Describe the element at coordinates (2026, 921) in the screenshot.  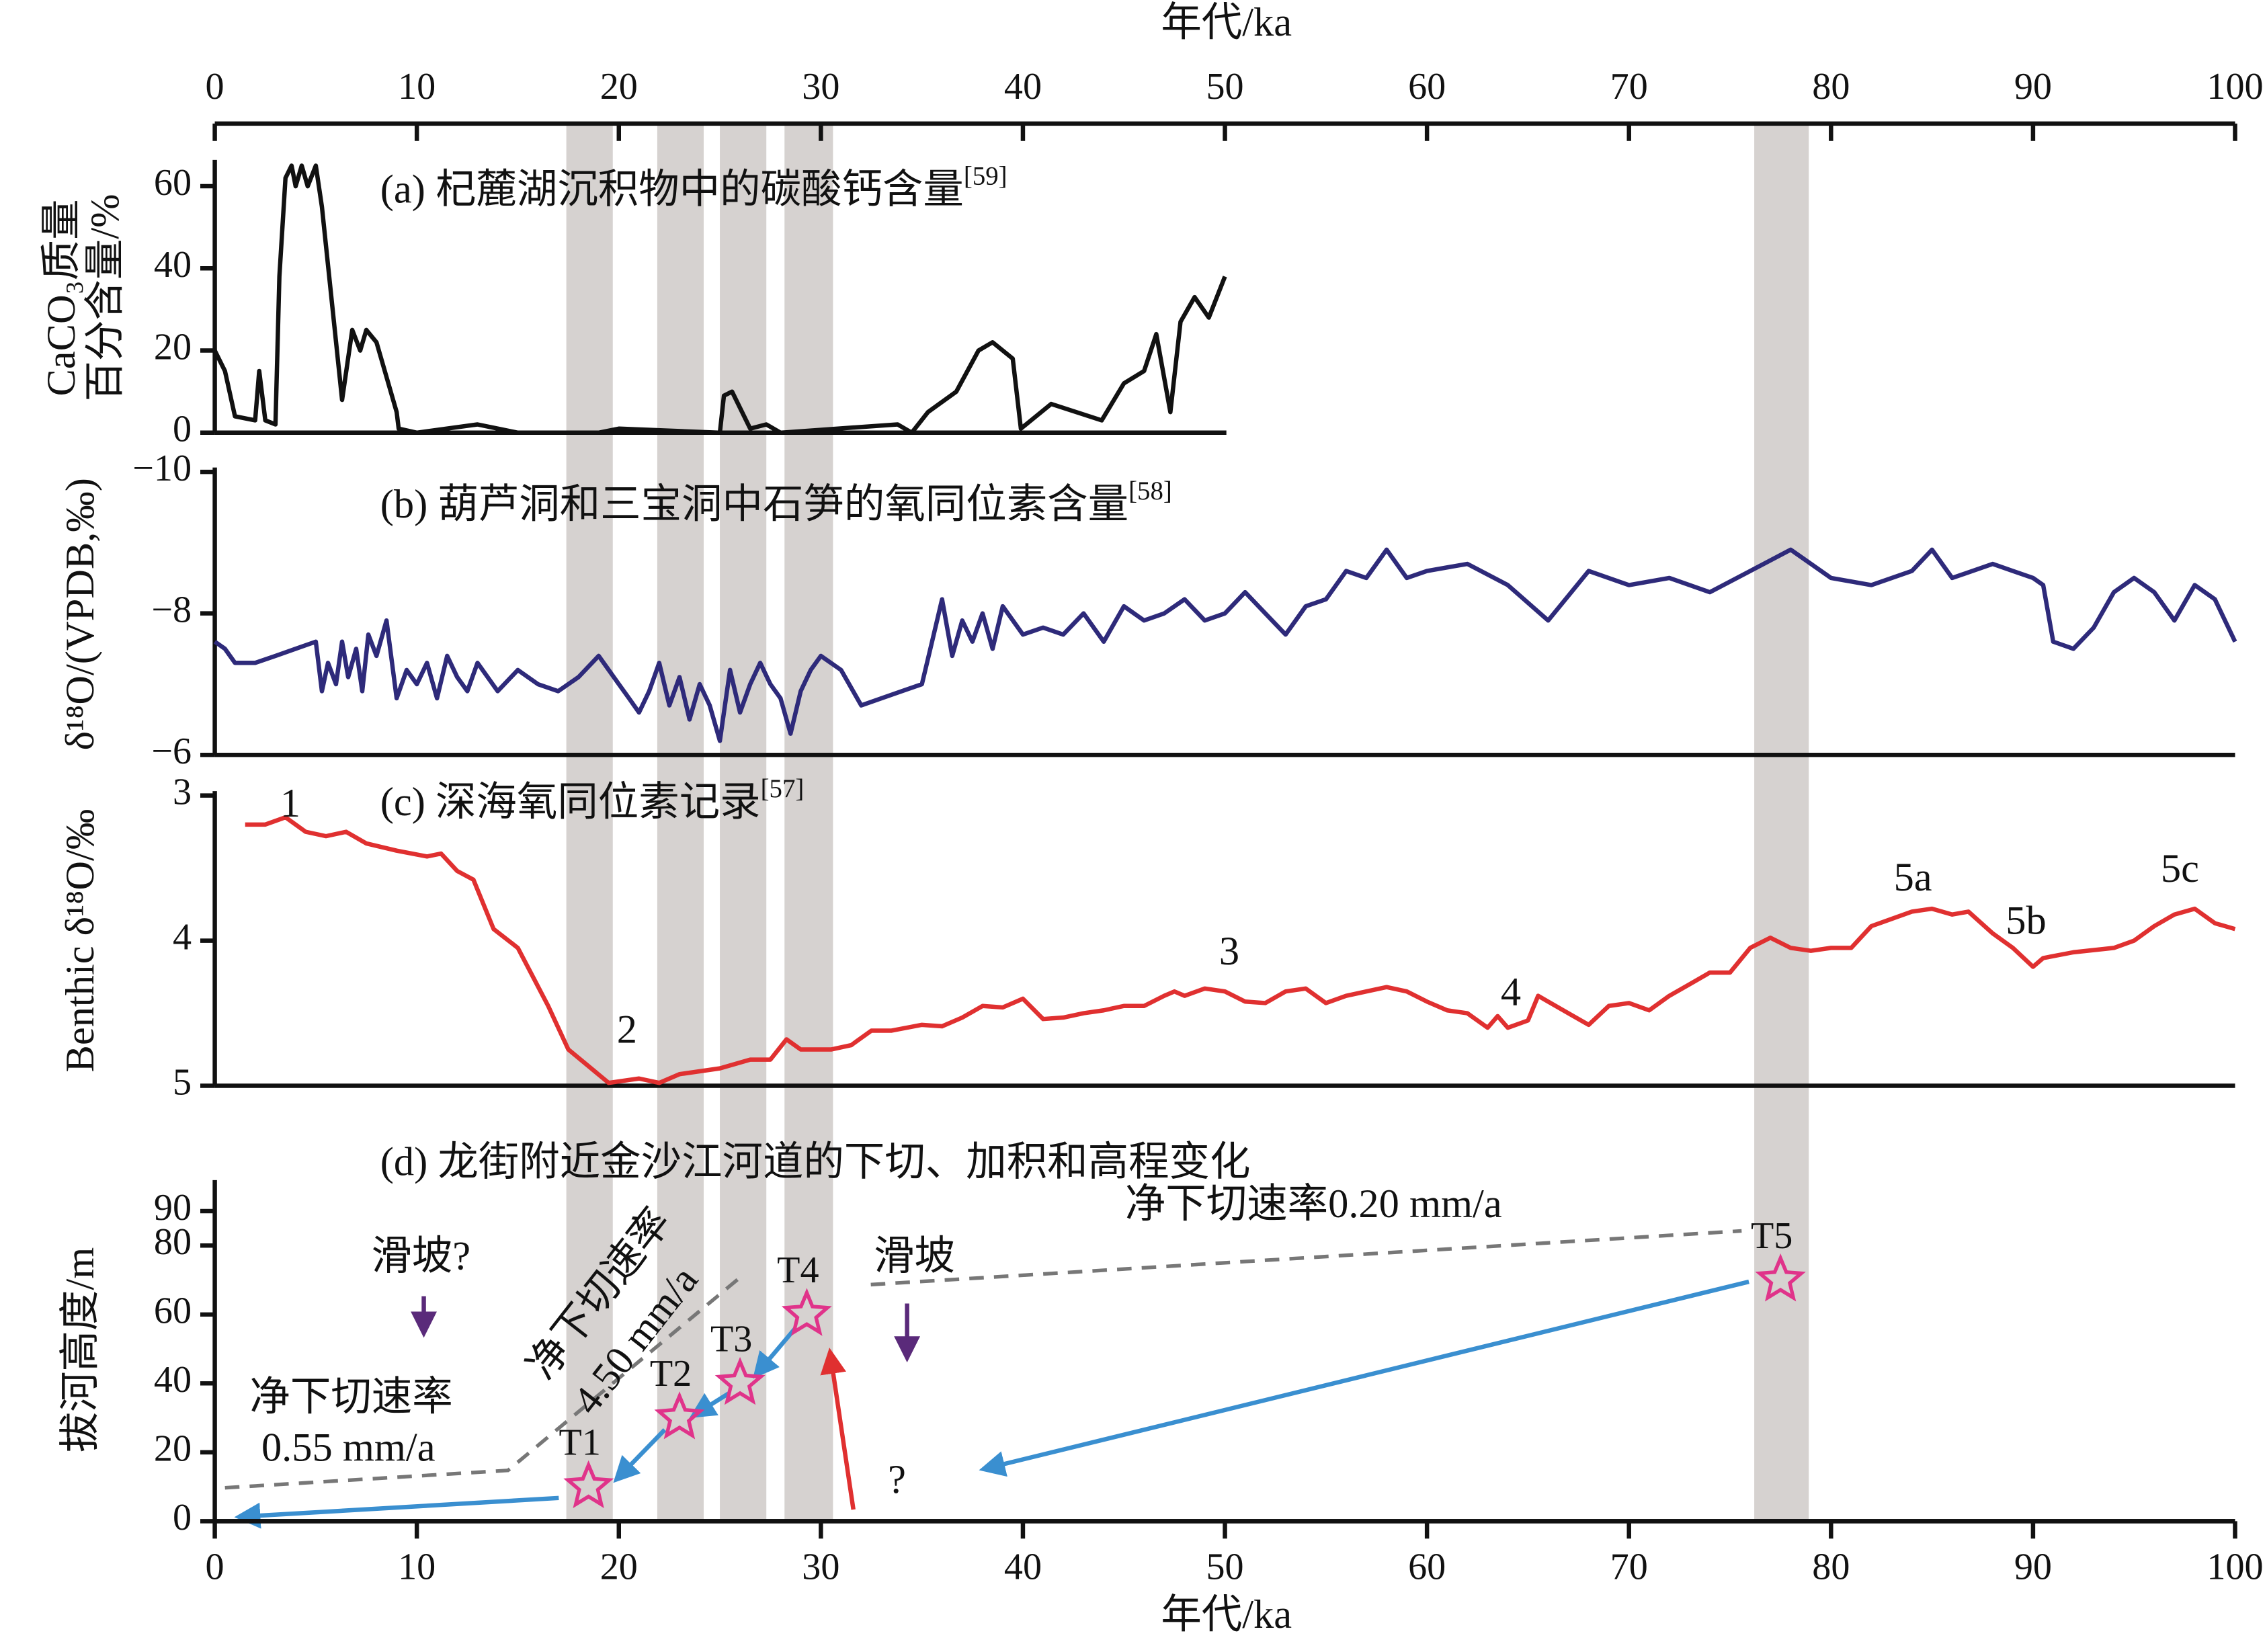
I see `annotation: 5b` at that location.